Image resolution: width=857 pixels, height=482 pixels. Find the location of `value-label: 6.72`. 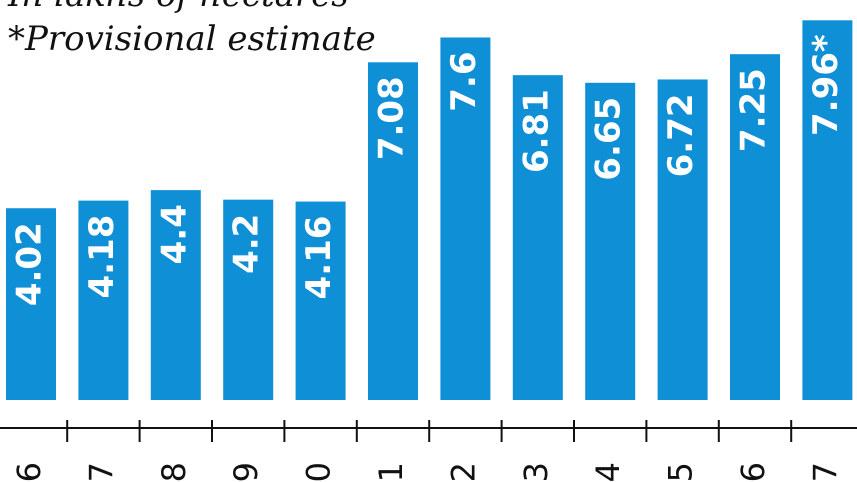

value-label: 6.72 is located at coordinates (681, 135).